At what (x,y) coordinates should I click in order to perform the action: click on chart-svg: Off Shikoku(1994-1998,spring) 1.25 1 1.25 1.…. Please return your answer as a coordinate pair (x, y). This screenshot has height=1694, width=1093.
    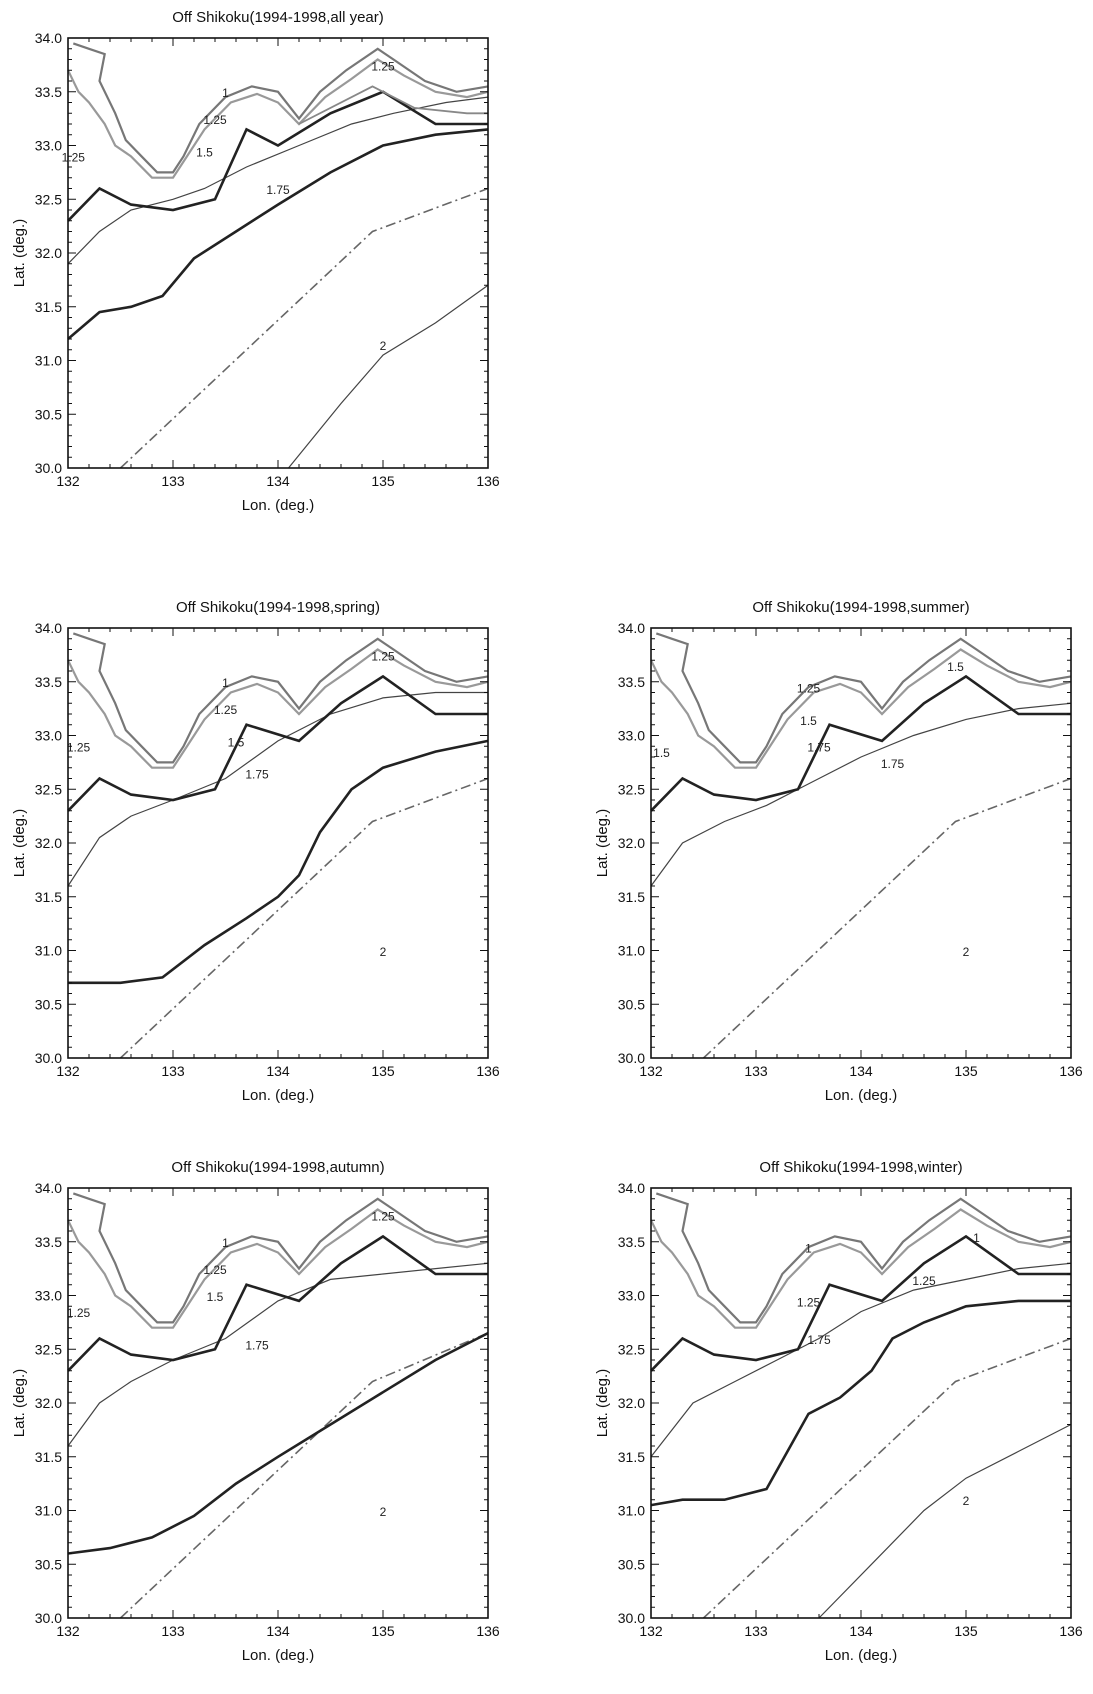
    Looking at the image, I should click on (255, 851).